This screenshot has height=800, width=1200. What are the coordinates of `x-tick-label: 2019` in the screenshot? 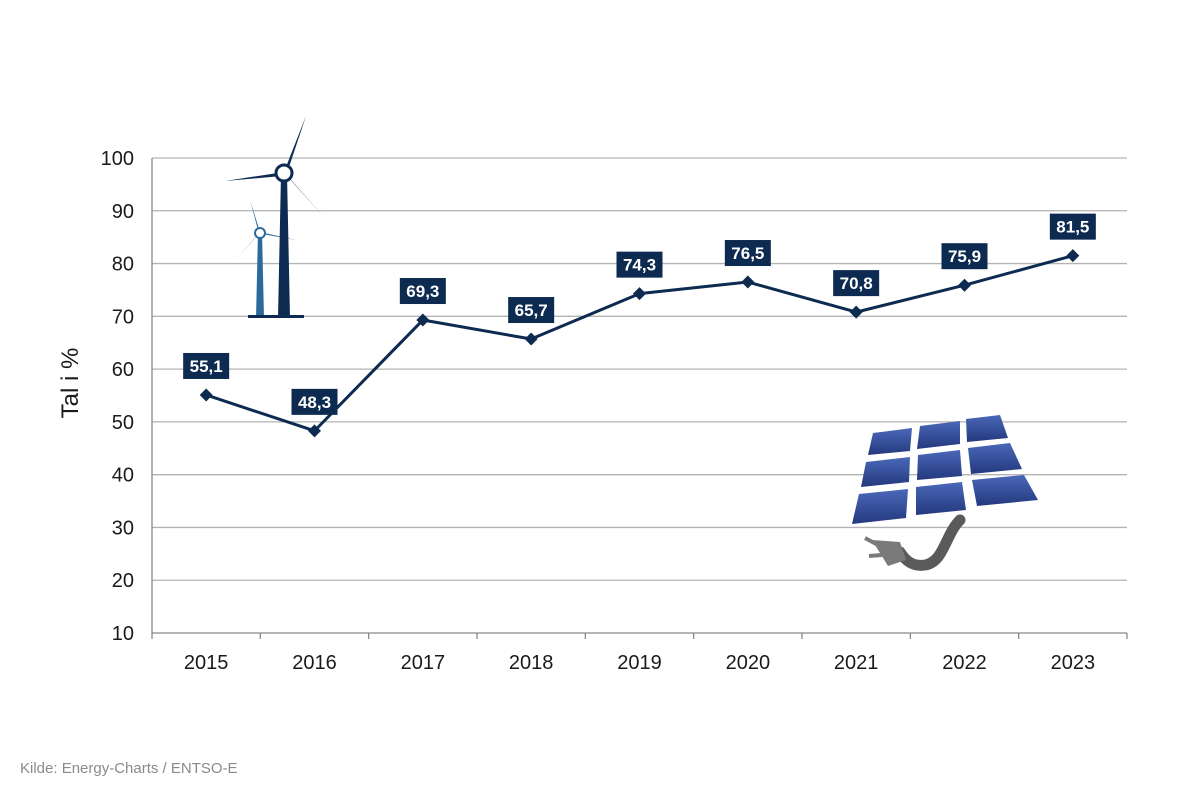 It's located at (639, 663).